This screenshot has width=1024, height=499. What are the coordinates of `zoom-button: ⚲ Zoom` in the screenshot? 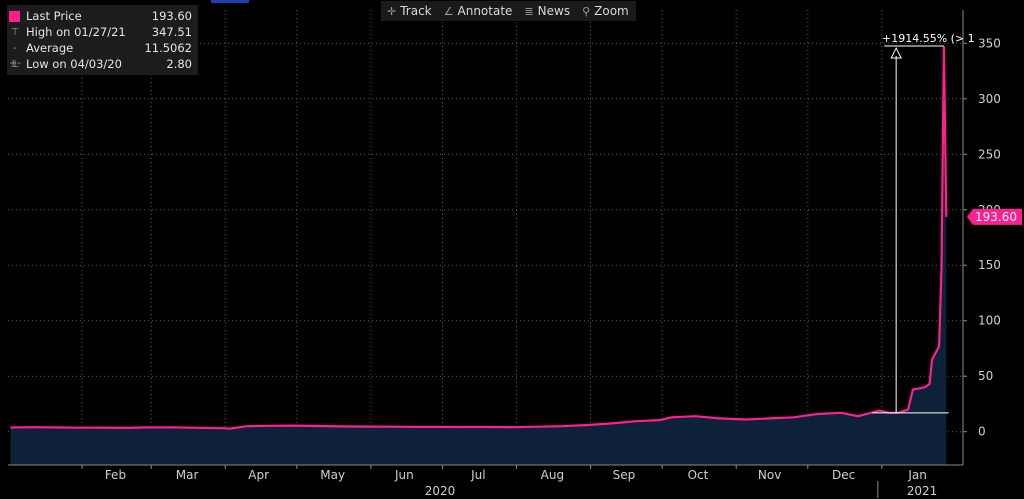 It's located at (605, 11).